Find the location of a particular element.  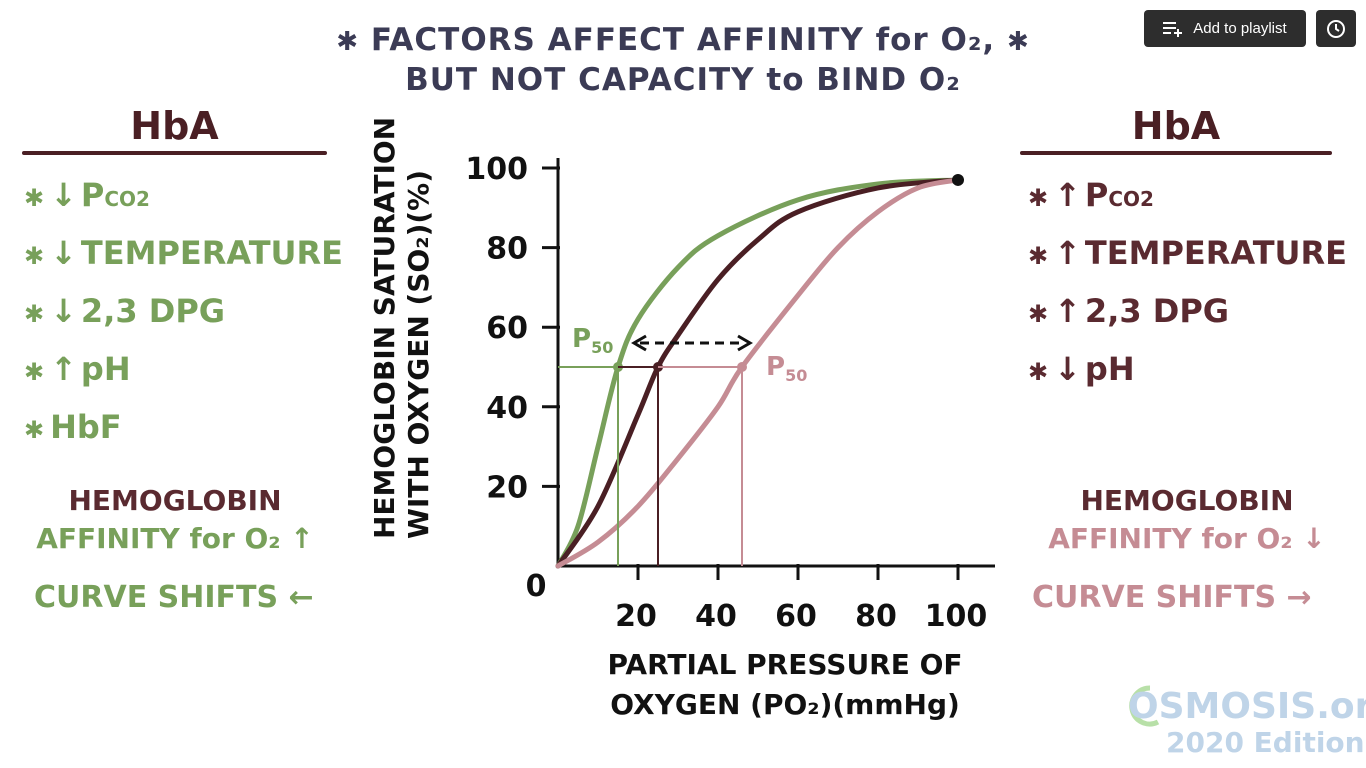

right-factor-item: ✱ ↑ TEMPERATURE is located at coordinates (1187, 253).